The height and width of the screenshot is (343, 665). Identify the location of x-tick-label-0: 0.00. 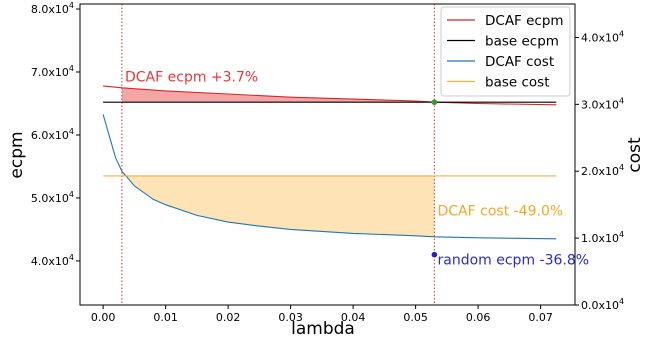
(103, 317).